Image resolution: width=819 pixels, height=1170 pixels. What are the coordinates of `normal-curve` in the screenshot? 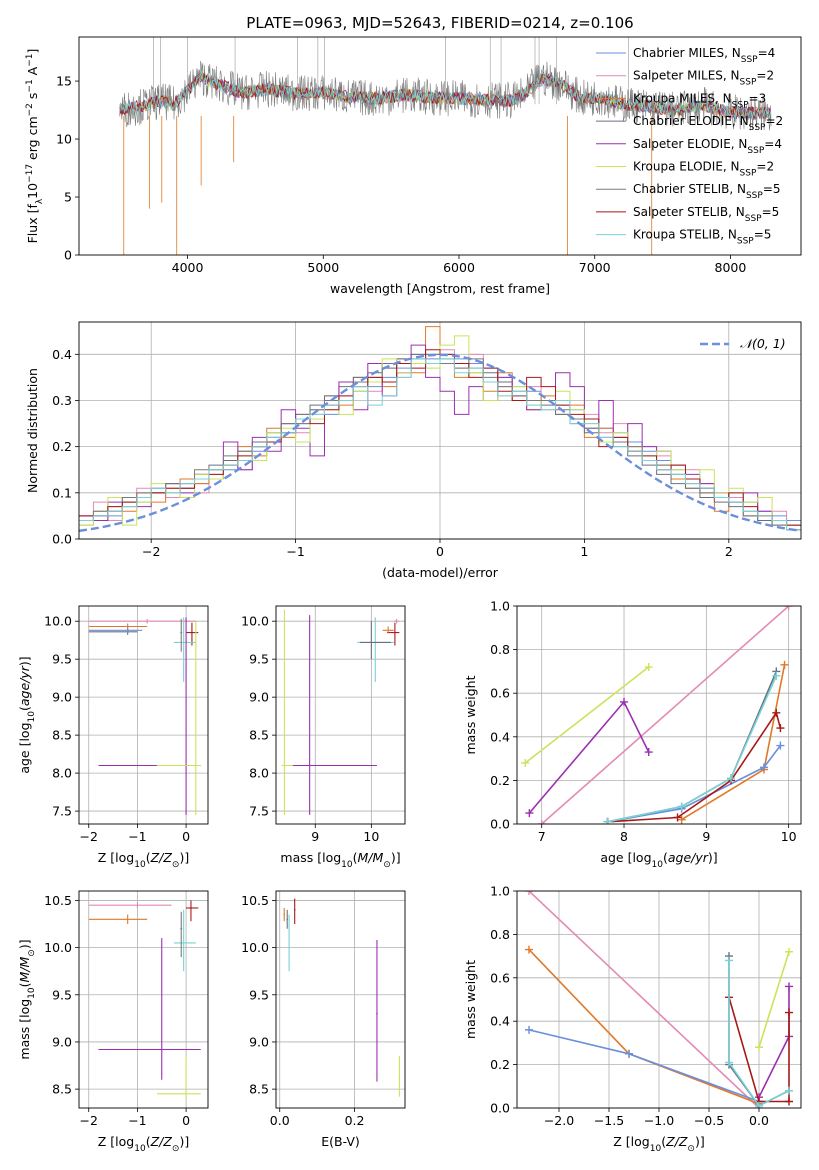 It's located at (440, 443).